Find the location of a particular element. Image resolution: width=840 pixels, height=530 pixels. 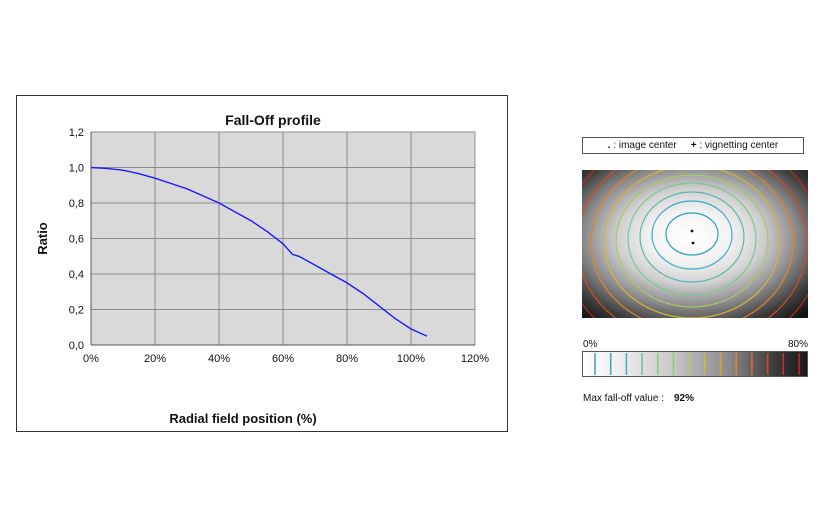

image-center-label: : image center is located at coordinates (645, 145).